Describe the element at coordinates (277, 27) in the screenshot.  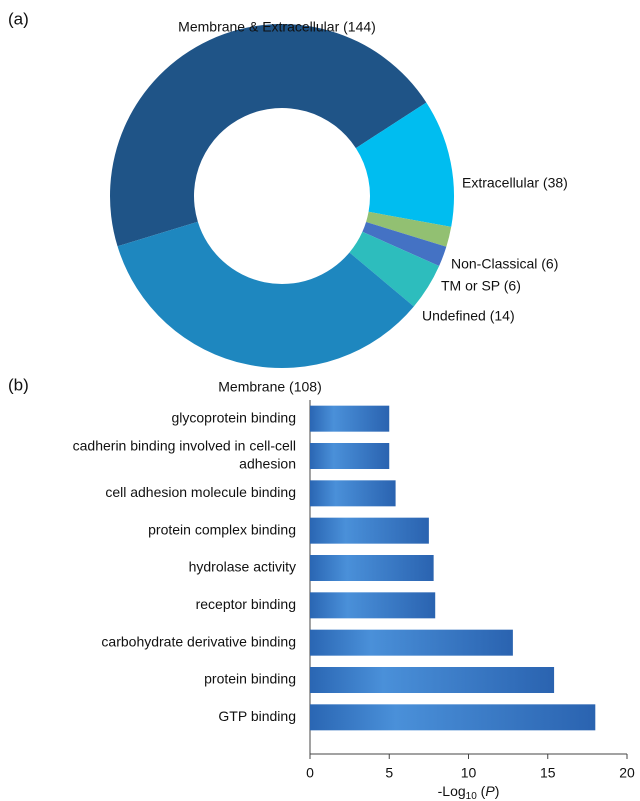
I see `slice-label: Membrane & Extracellular (144)` at that location.